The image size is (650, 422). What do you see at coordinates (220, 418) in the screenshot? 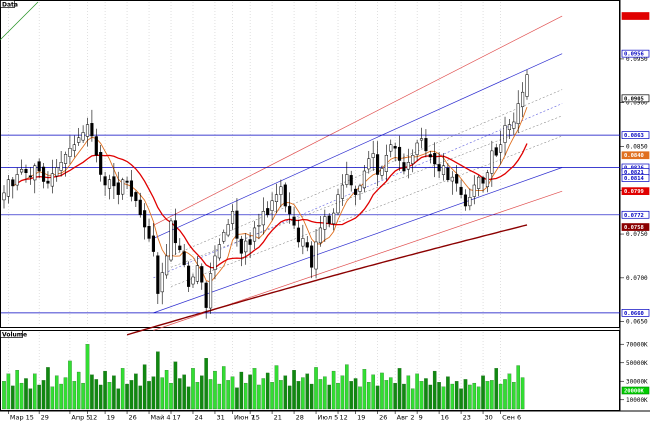
I see `time-tick-label: 31` at bounding box center [220, 418].